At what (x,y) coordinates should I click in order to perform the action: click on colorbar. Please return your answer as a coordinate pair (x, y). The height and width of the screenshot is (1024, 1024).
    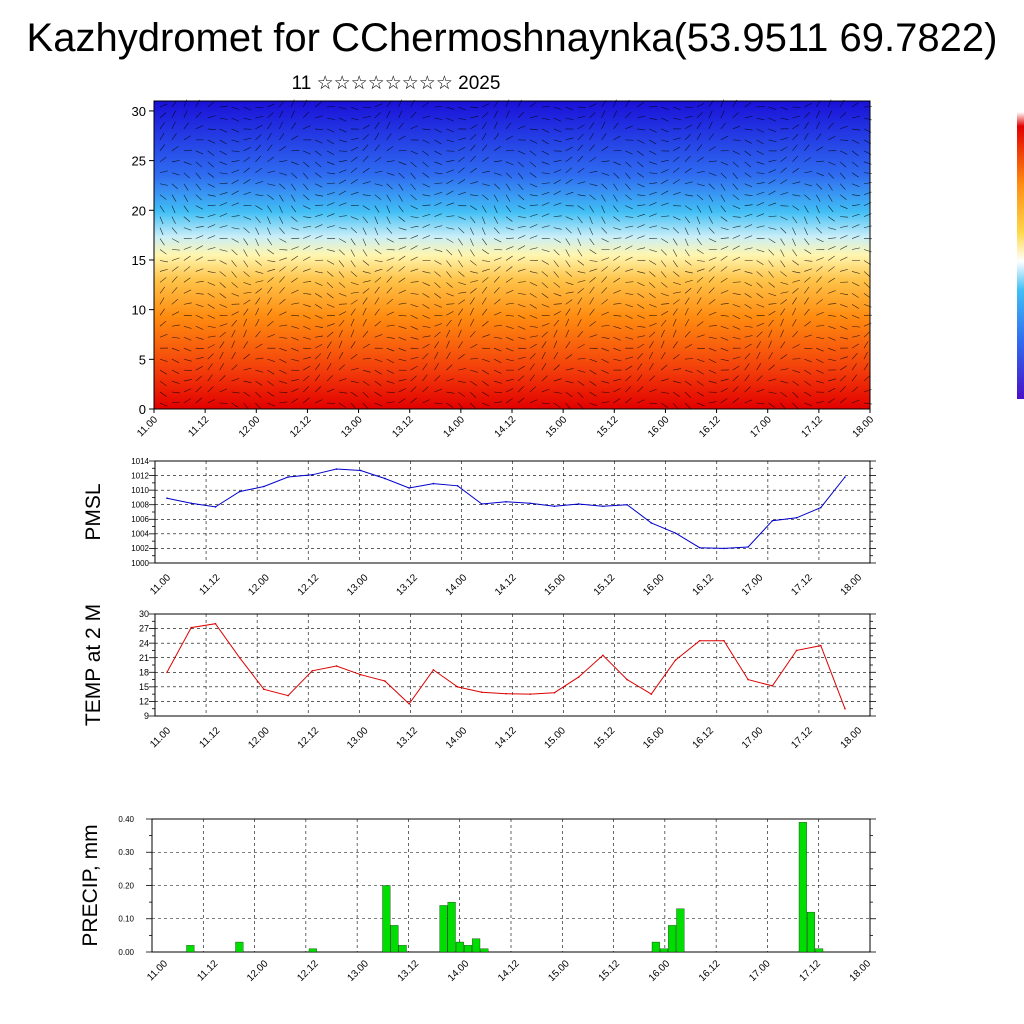
    Looking at the image, I should click on (1020, 255).